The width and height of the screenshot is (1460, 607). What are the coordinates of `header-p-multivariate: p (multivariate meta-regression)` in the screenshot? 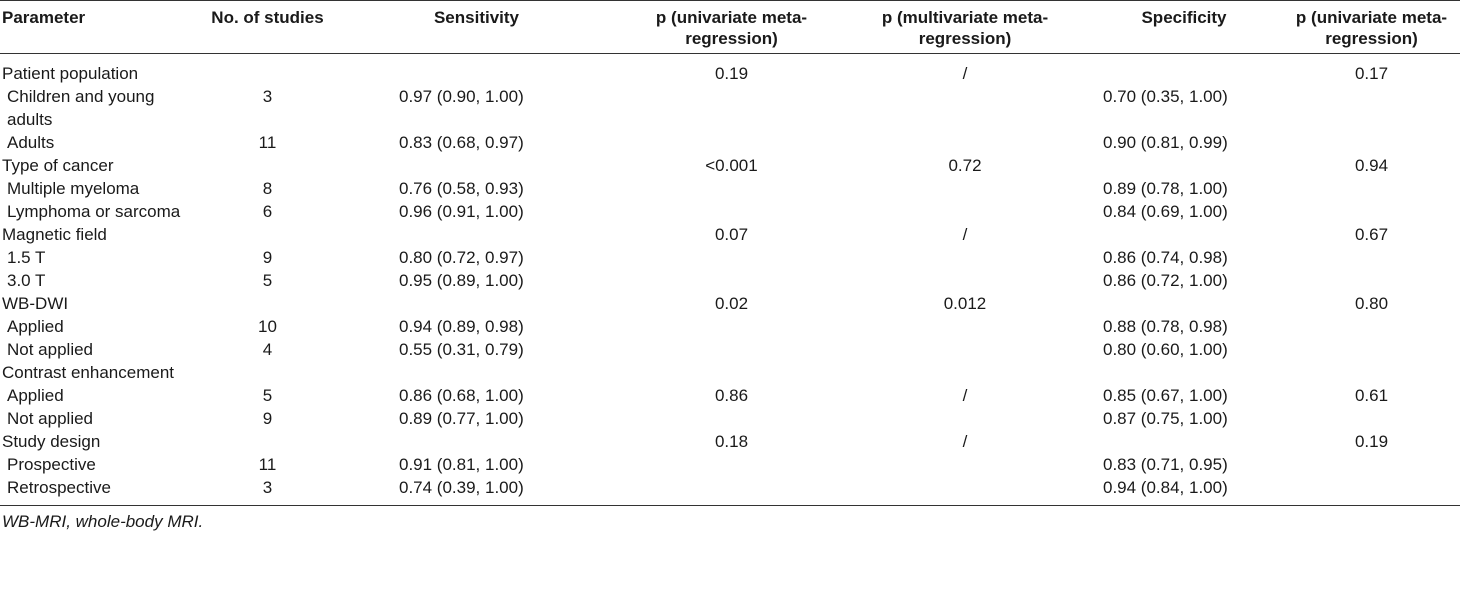 It's located at (965, 27).